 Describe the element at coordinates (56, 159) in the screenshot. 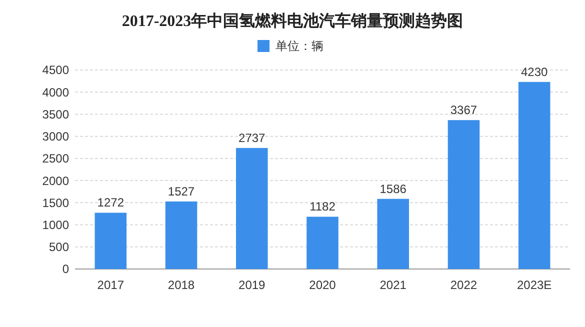

I see `y-tick-label: 2500` at that location.